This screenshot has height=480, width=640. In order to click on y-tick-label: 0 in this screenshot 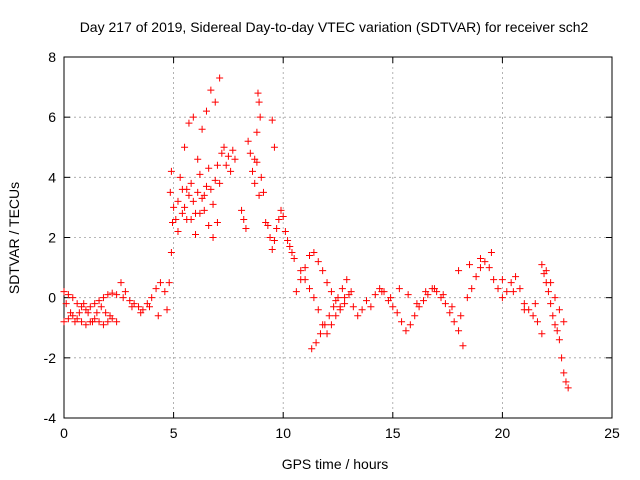, I will do `click(52, 298)`.